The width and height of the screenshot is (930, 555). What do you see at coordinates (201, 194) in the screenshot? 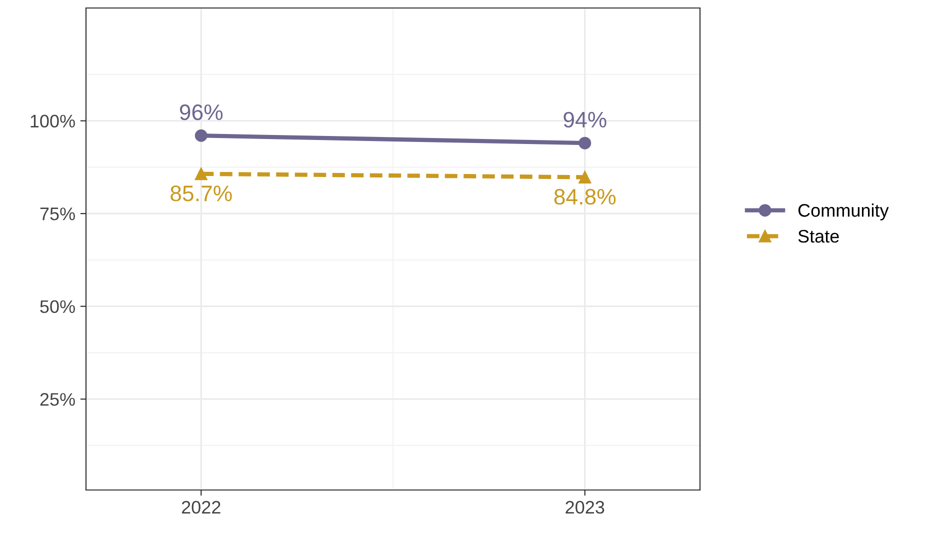
I see `text: 85.7%` at bounding box center [201, 194].